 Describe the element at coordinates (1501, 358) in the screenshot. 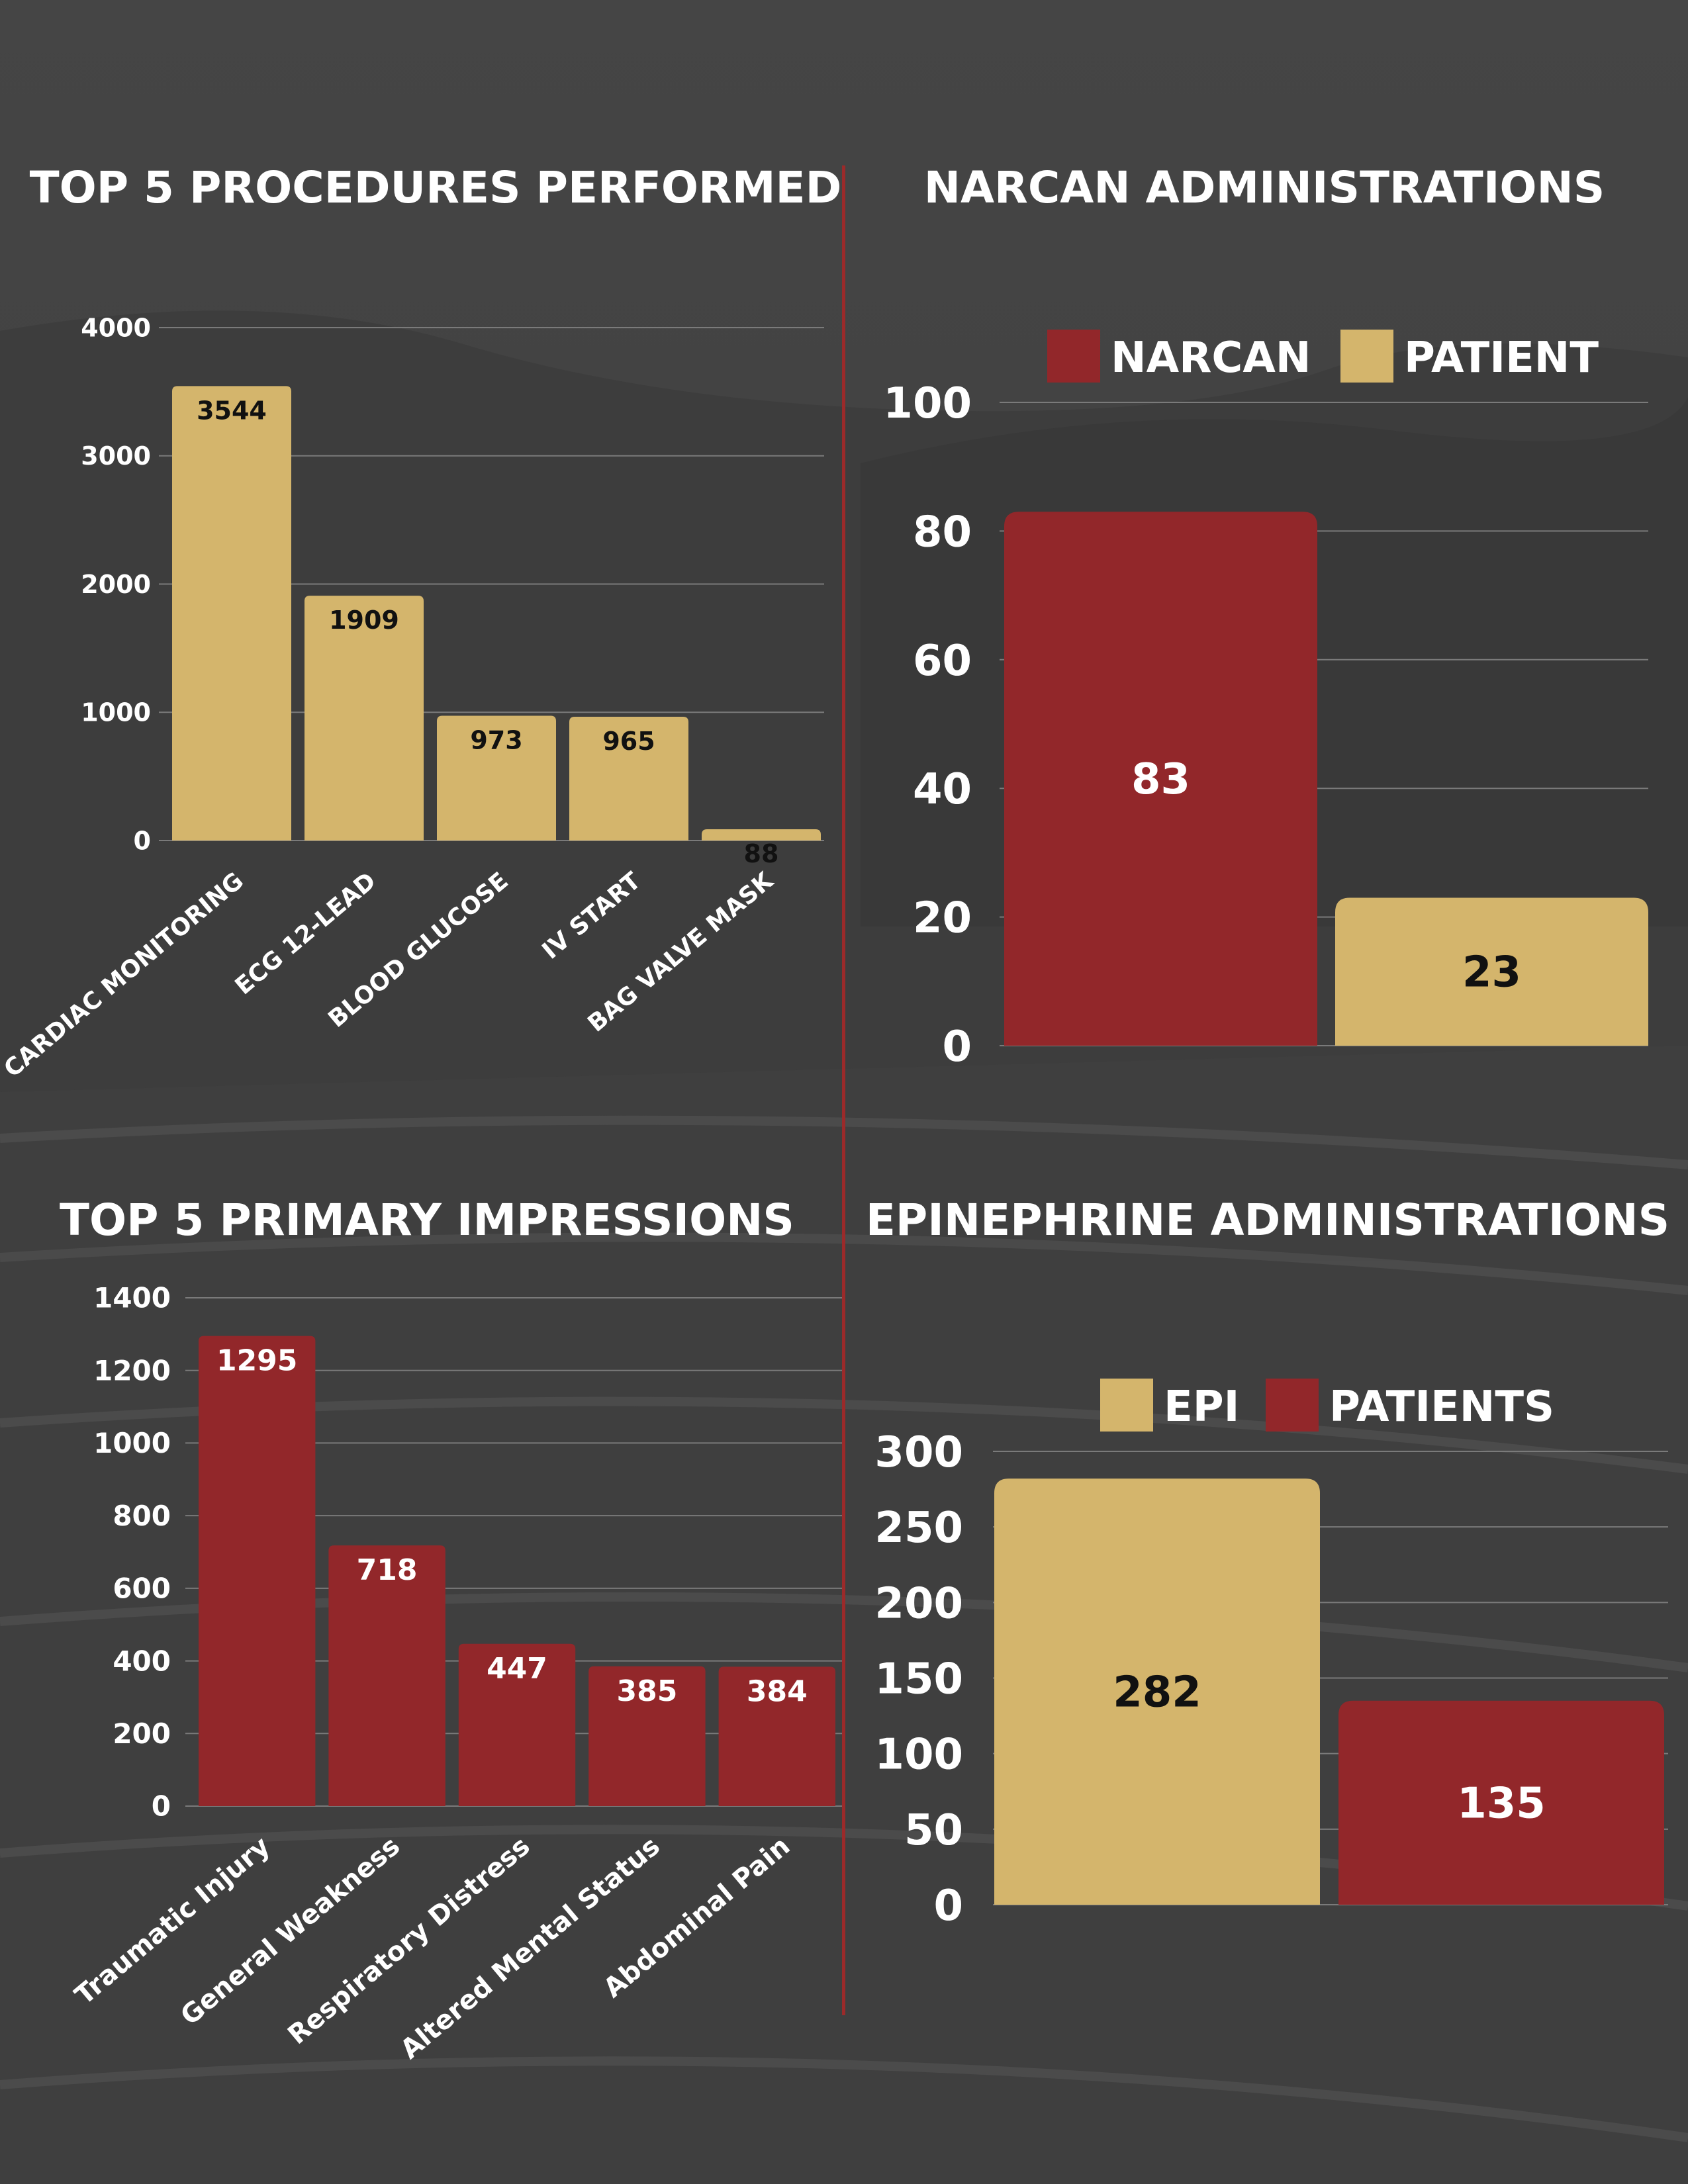

I see `legend-label: PATIENT` at that location.